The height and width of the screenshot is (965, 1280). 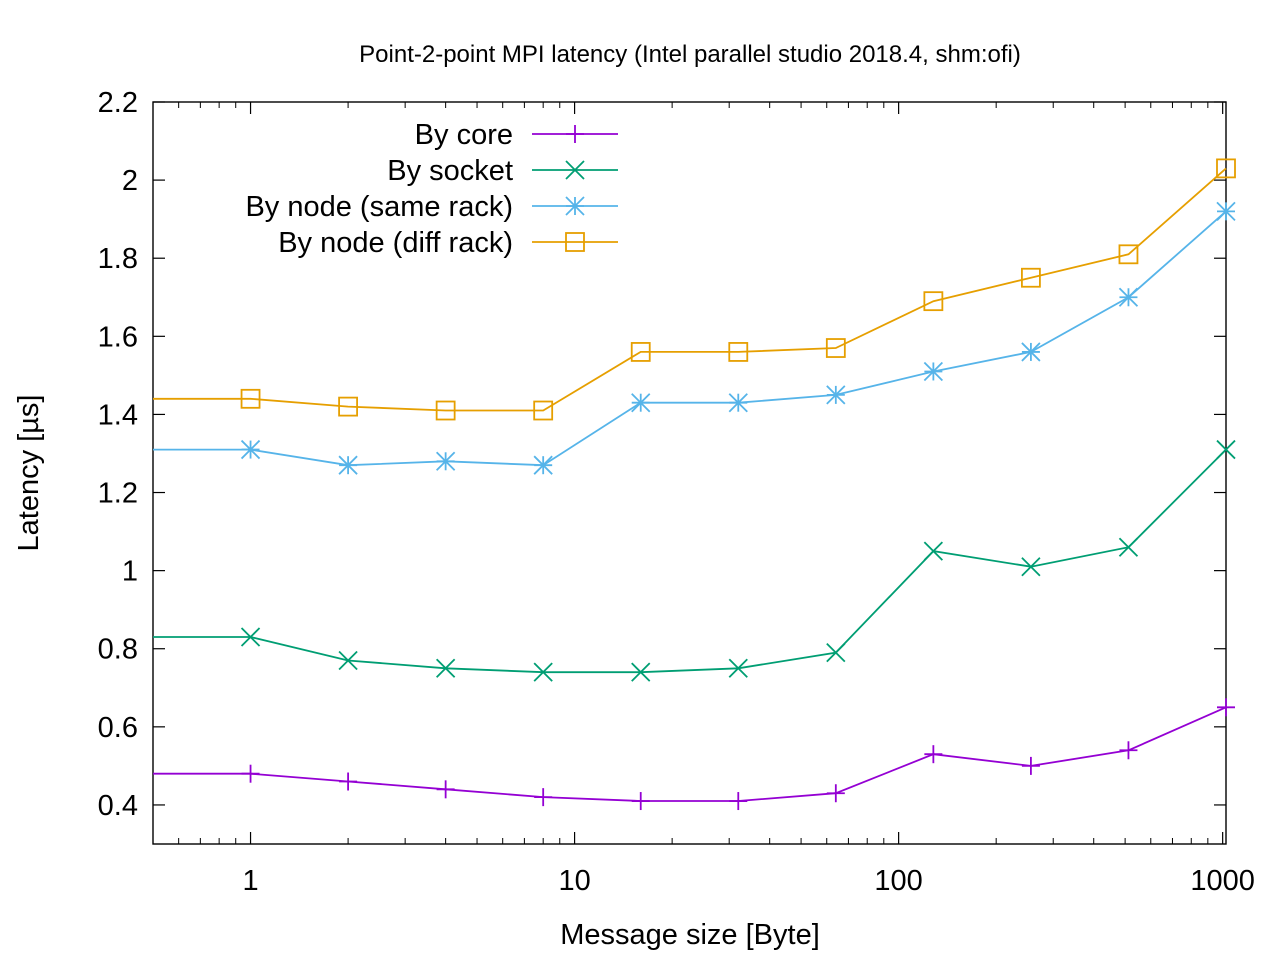 What do you see at coordinates (516, 135) in the screenshot?
I see `legend-item-by-core: By core` at bounding box center [516, 135].